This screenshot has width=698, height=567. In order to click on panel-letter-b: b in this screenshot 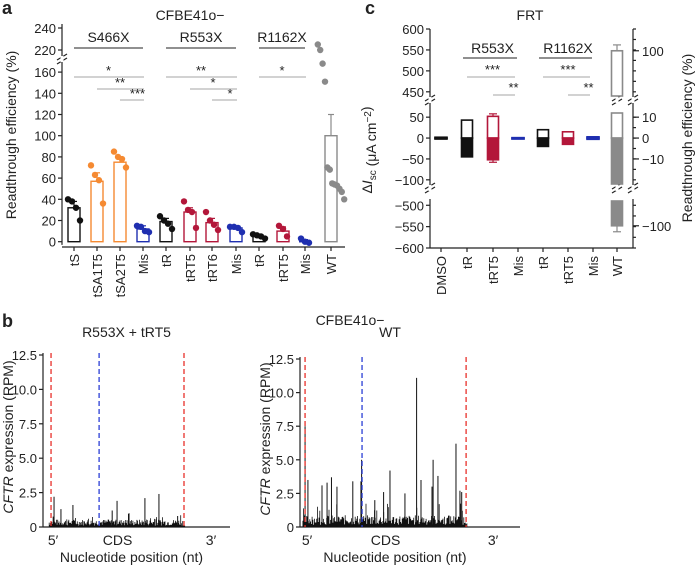, I will do `click(7, 321)`.